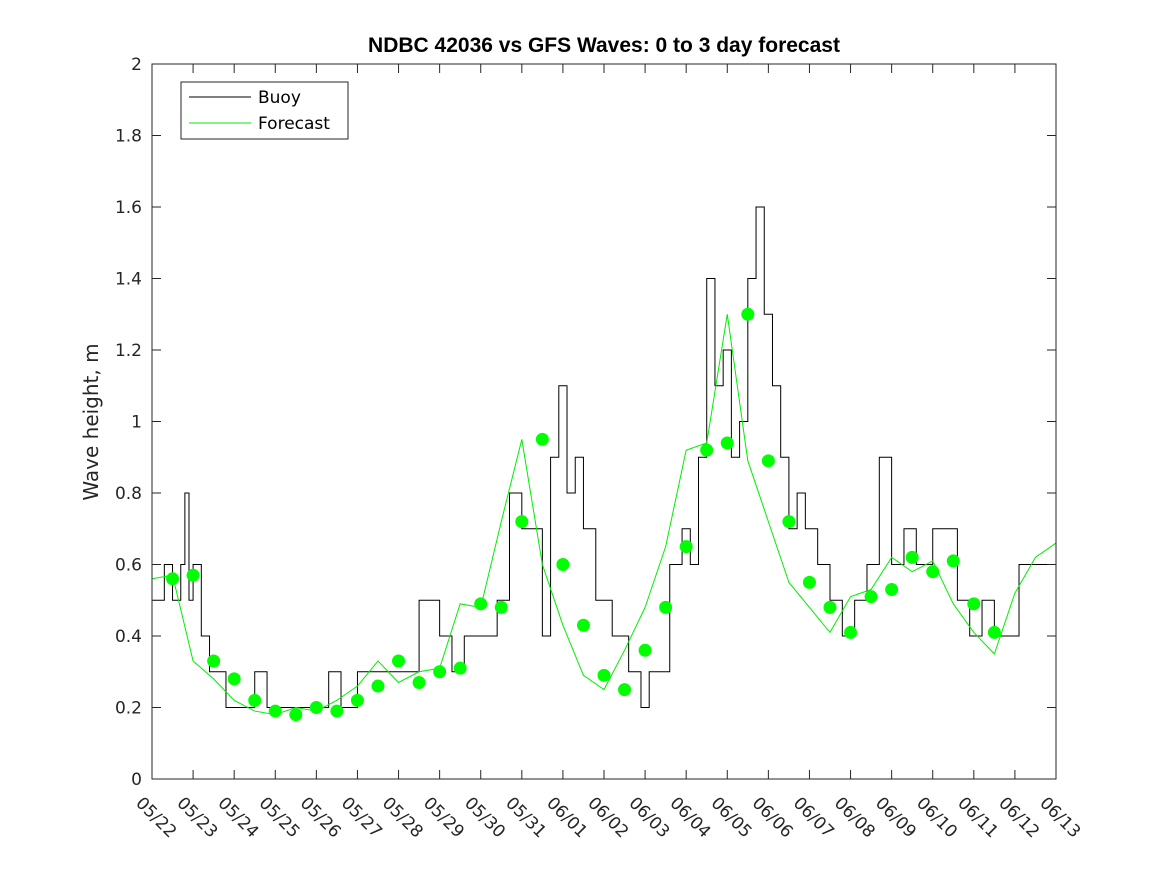 Image resolution: width=1167 pixels, height=875 pixels. I want to click on legend-box, so click(264, 110).